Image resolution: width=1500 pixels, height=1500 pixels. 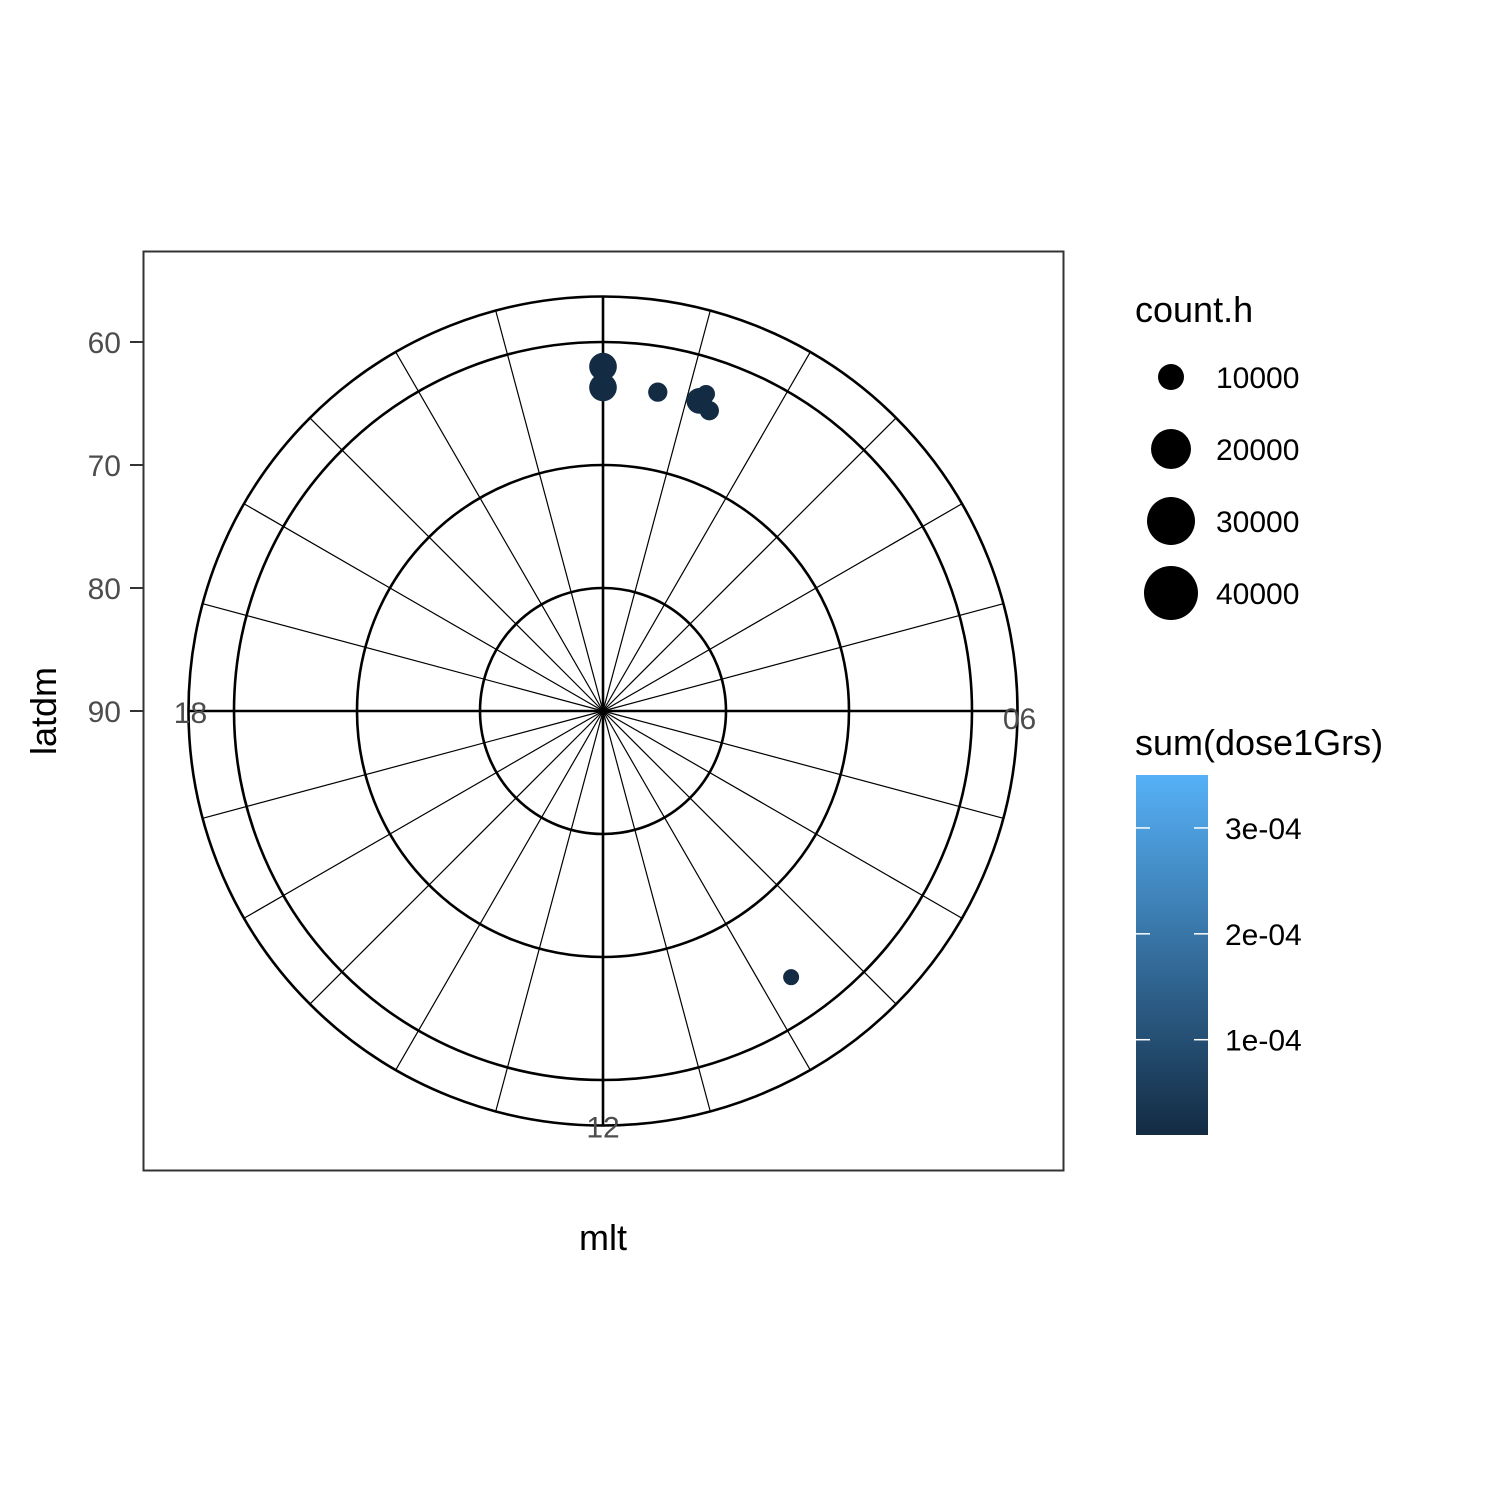 What do you see at coordinates (115, 528) in the screenshot?
I see `y-axis: 60 70 80 90` at bounding box center [115, 528].